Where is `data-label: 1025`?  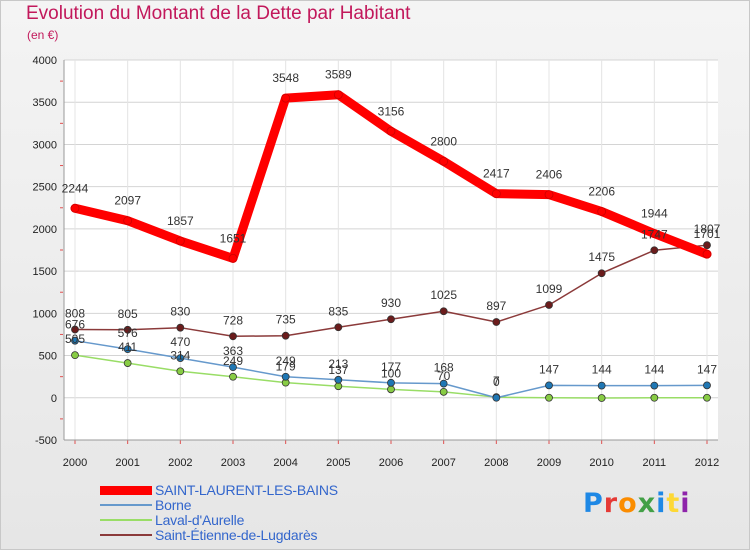
data-label: 1025 is located at coordinates (443, 295).